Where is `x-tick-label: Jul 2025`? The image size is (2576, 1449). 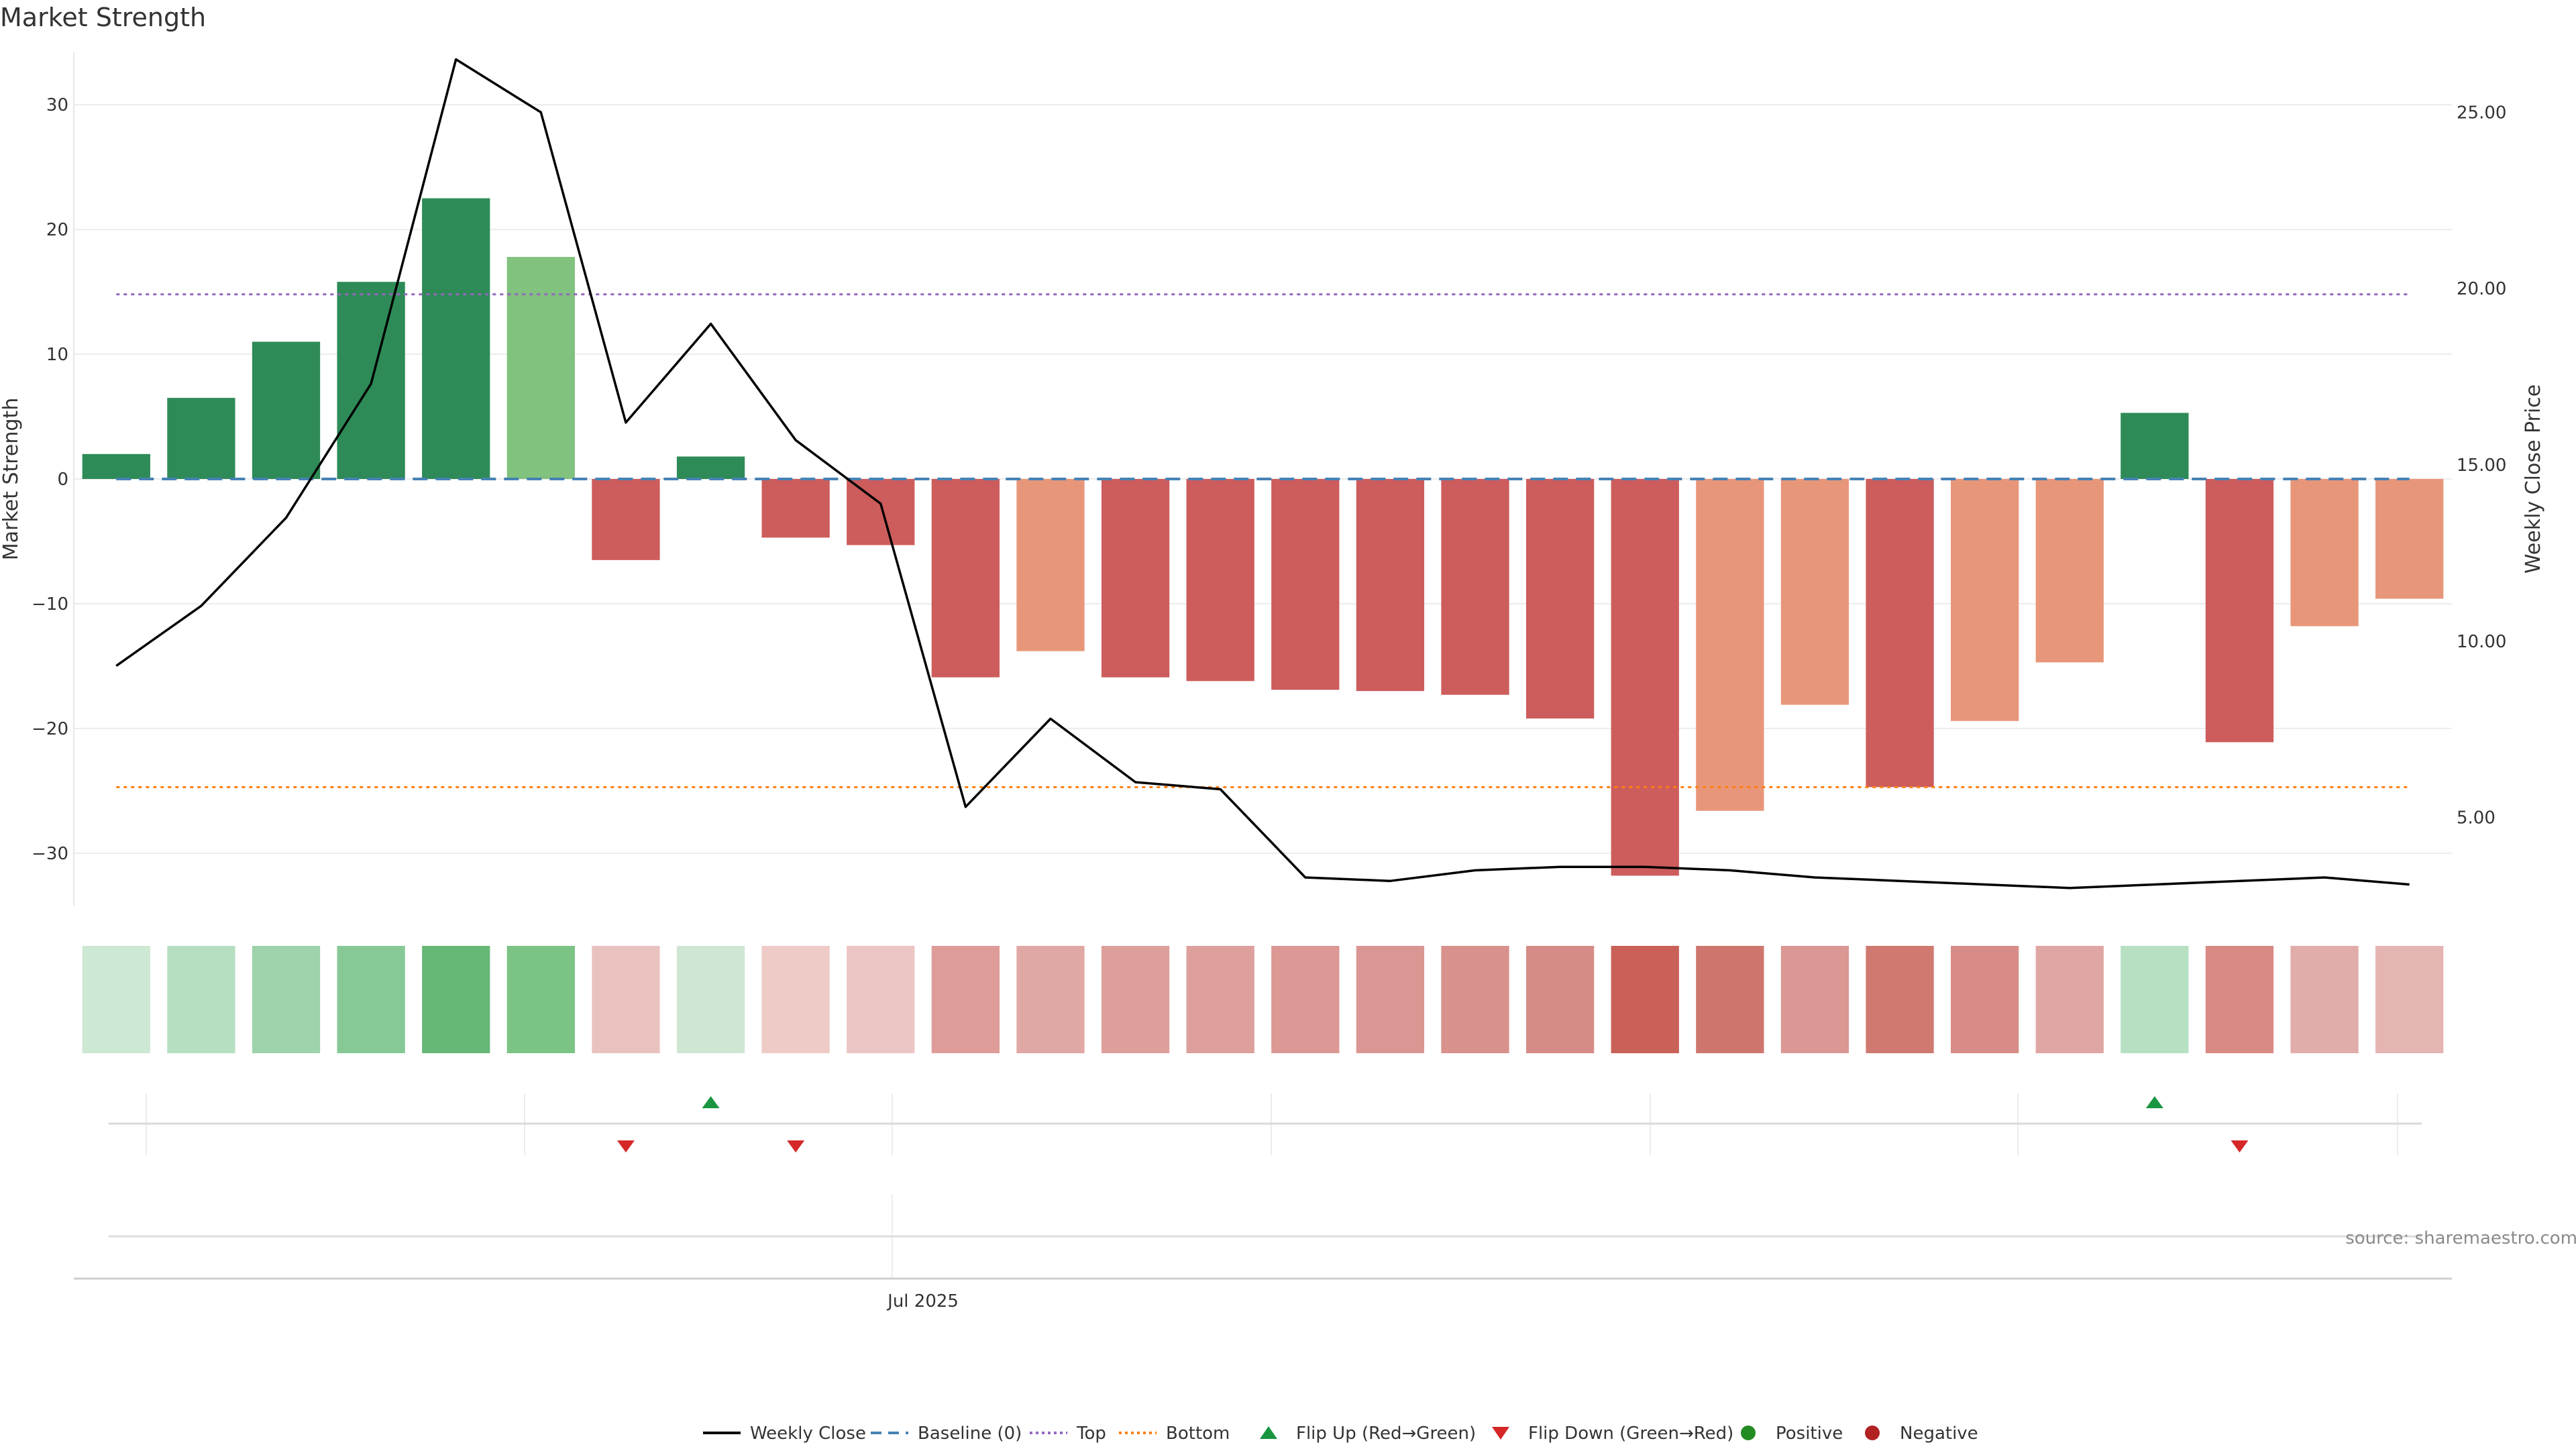
x-tick-label: Jul 2025 is located at coordinates (922, 1301).